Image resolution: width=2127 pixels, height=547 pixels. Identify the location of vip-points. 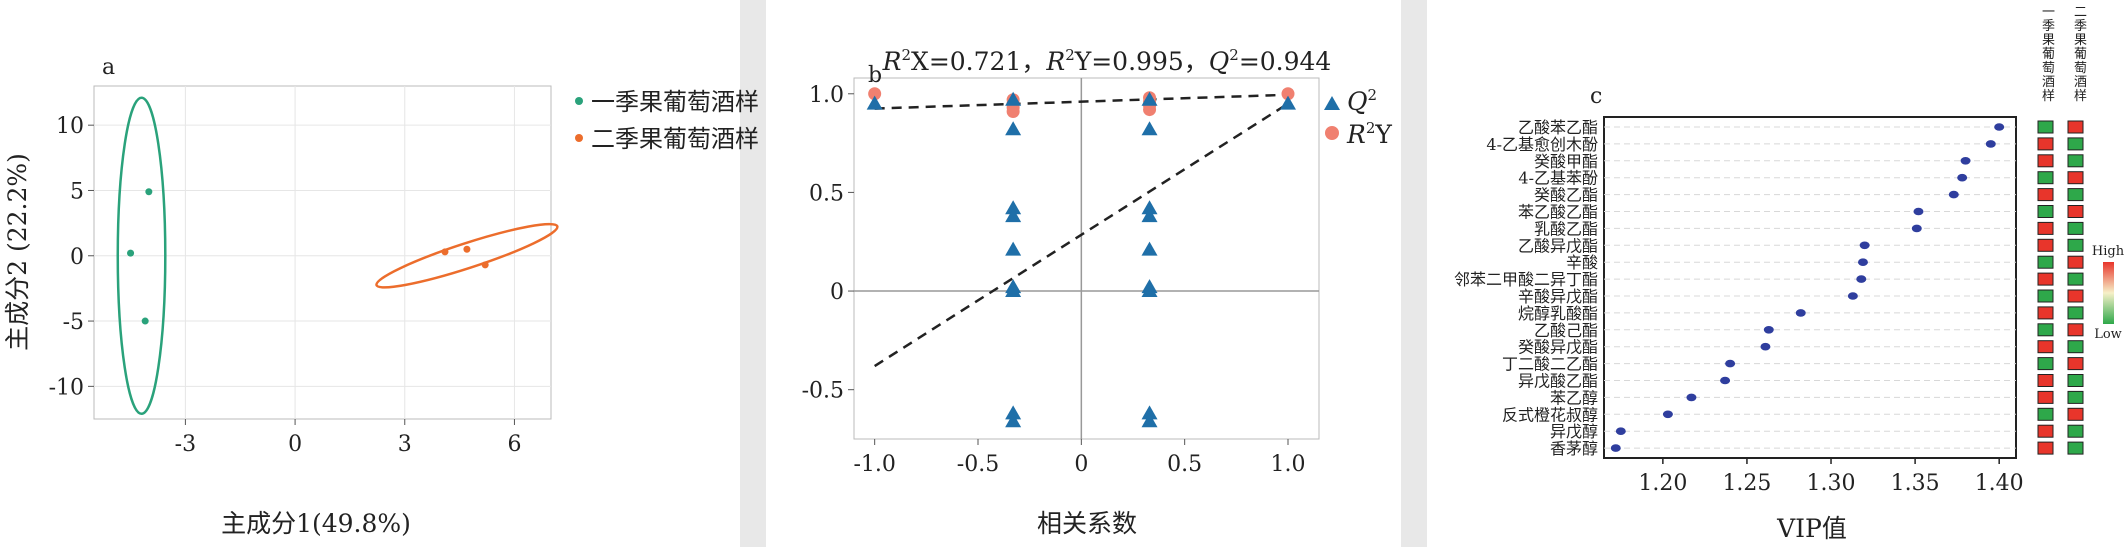
(1807, 287).